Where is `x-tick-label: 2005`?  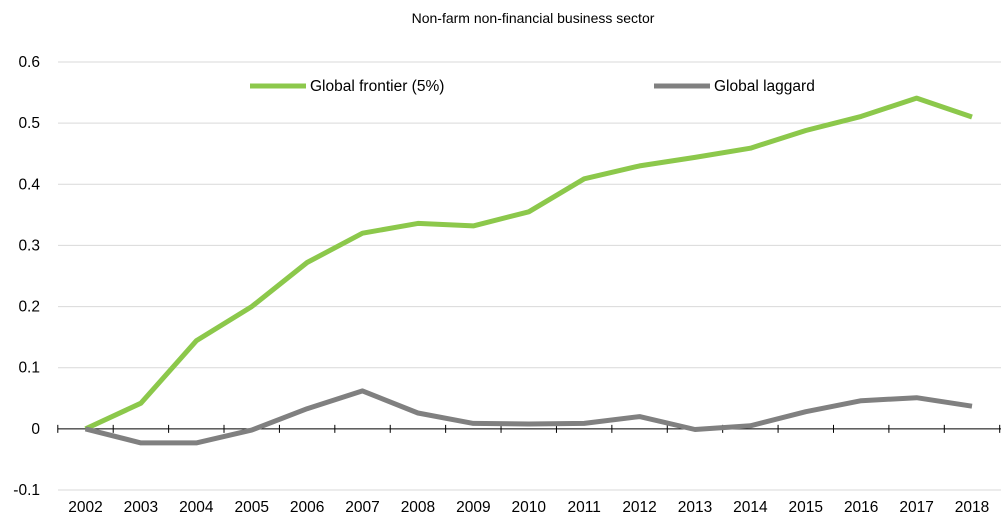 x-tick-label: 2005 is located at coordinates (251, 507).